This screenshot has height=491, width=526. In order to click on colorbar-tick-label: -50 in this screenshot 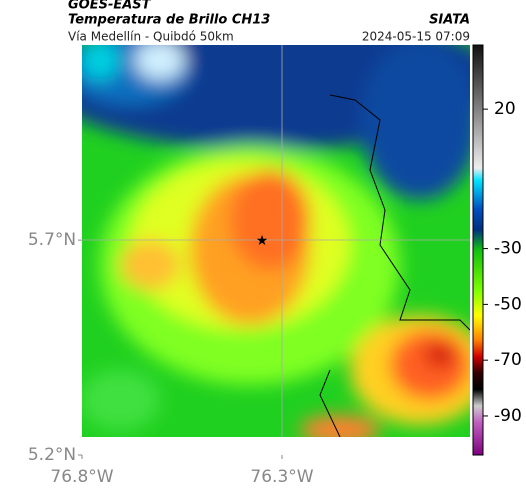, I will do `click(508, 304)`.